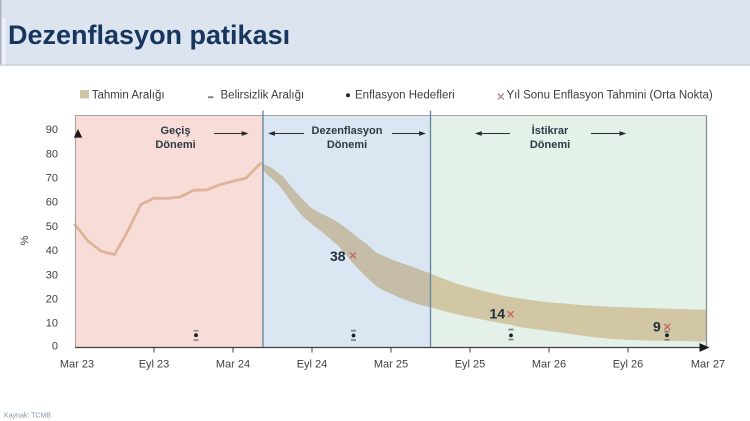 The width and height of the screenshot is (750, 421). Describe the element at coordinates (52, 324) in the screenshot. I see `svg-text: 10` at that location.